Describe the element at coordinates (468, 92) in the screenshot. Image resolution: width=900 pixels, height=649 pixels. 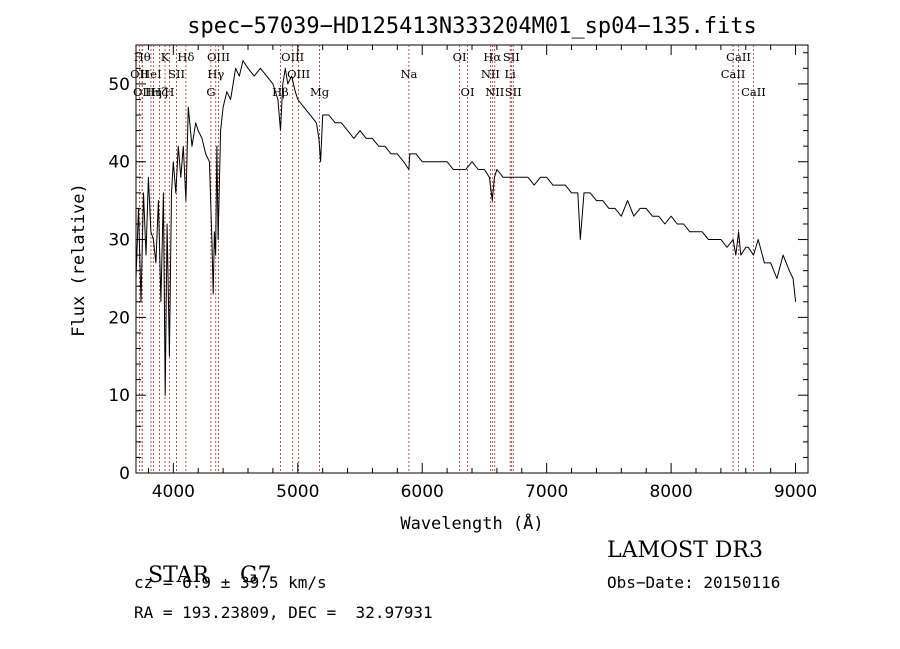
I see `emission-line-label-19: OI` at that location.